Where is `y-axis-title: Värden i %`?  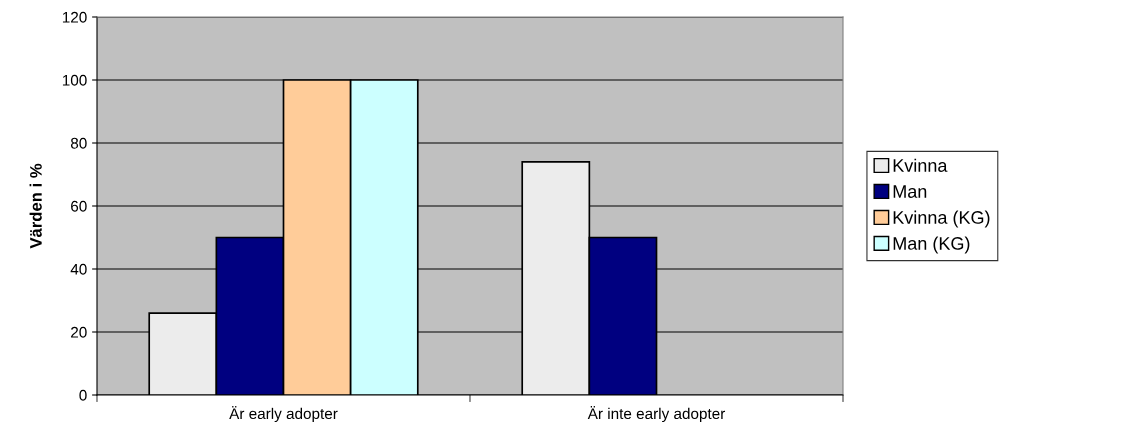
y-axis-title: Värden i % is located at coordinates (35, 206).